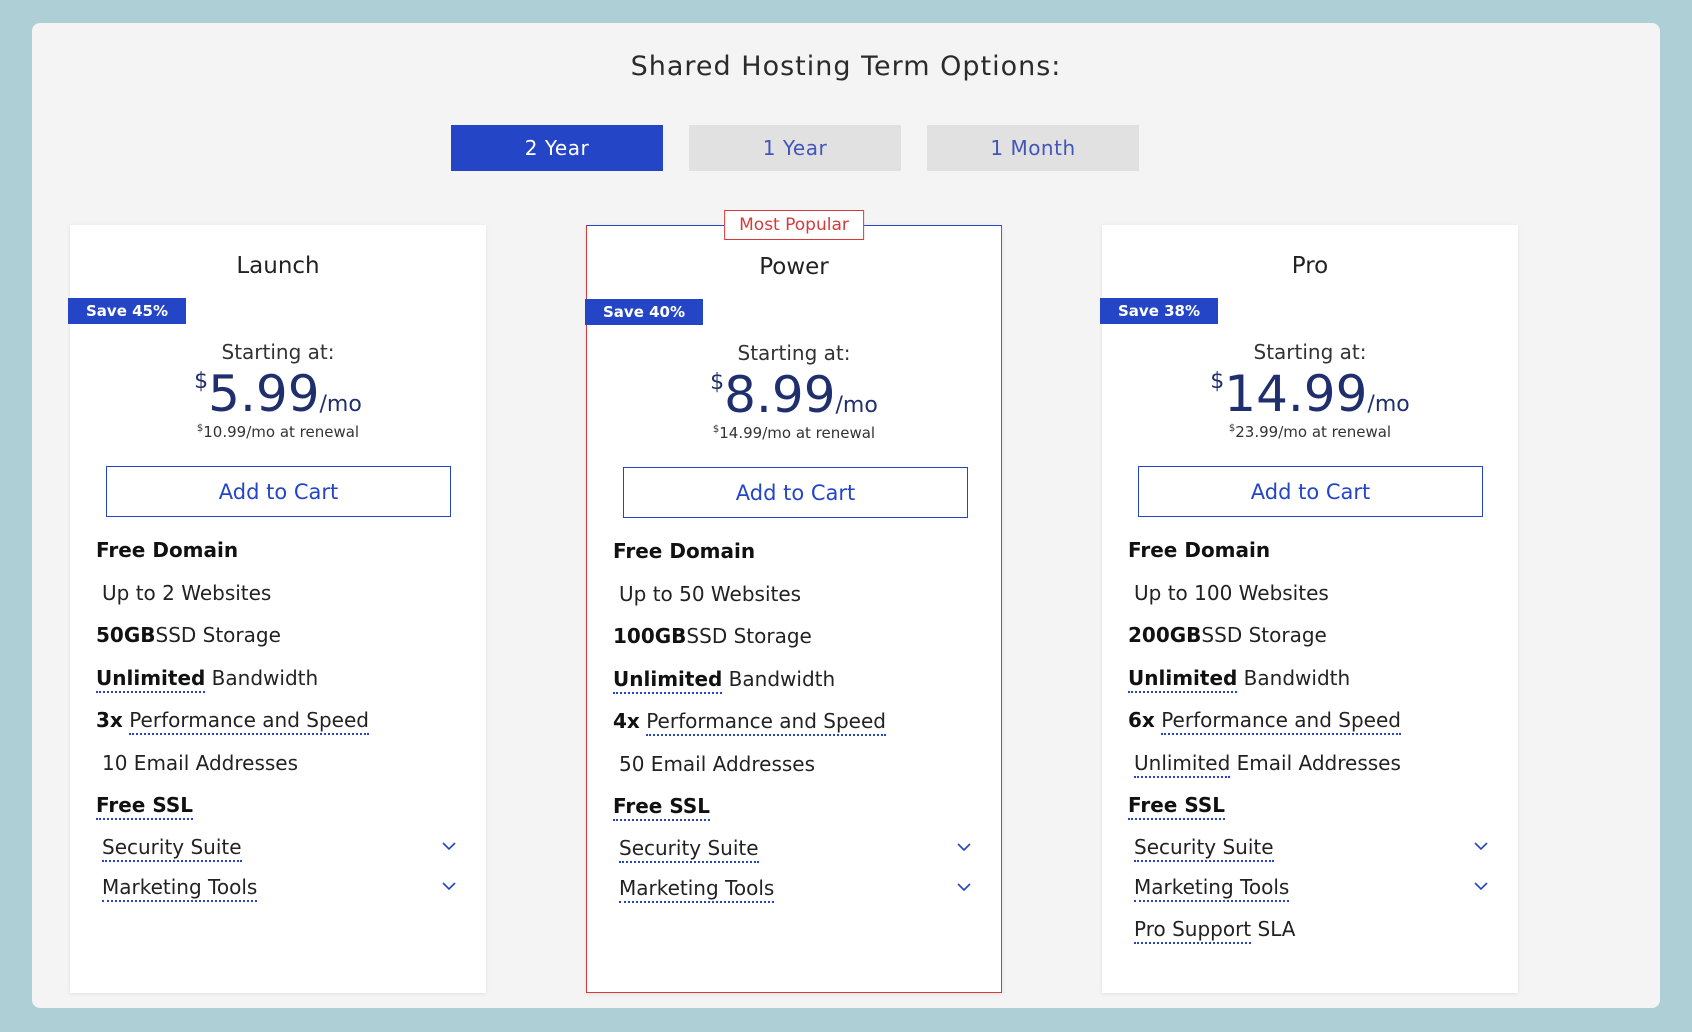 This screenshot has height=1032, width=1692. I want to click on plan-name: Launch, so click(278, 266).